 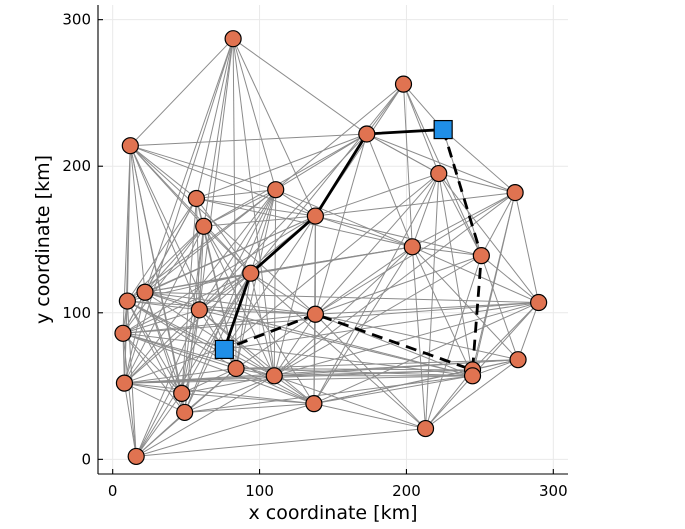 What do you see at coordinates (76, 313) in the screenshot?
I see `y-tick-label: 100` at bounding box center [76, 313].